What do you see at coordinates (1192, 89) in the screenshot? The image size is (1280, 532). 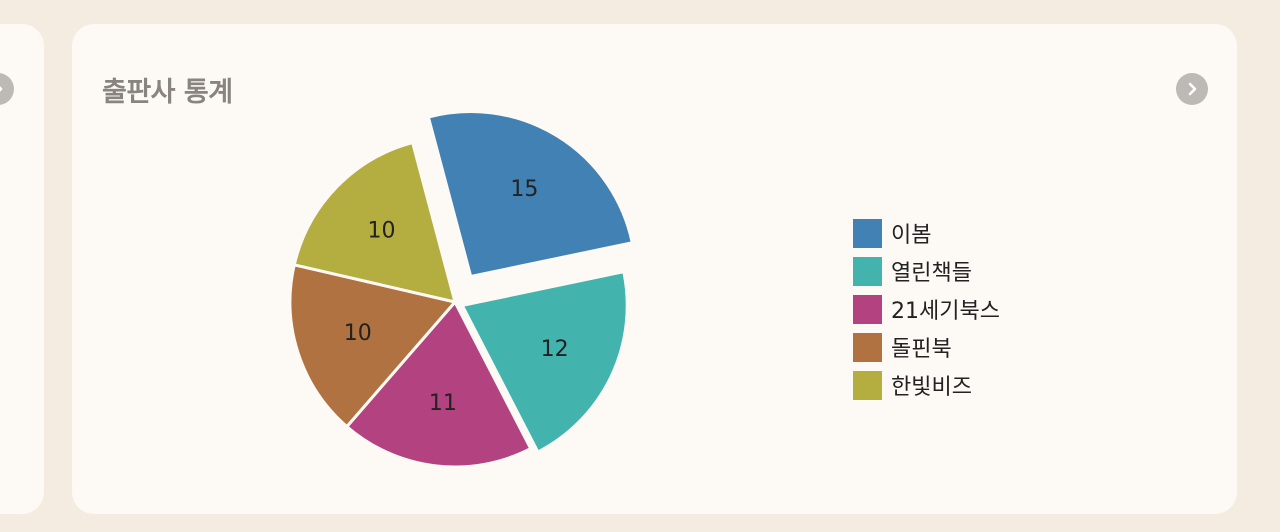 I see `next-chevron-icon` at bounding box center [1192, 89].